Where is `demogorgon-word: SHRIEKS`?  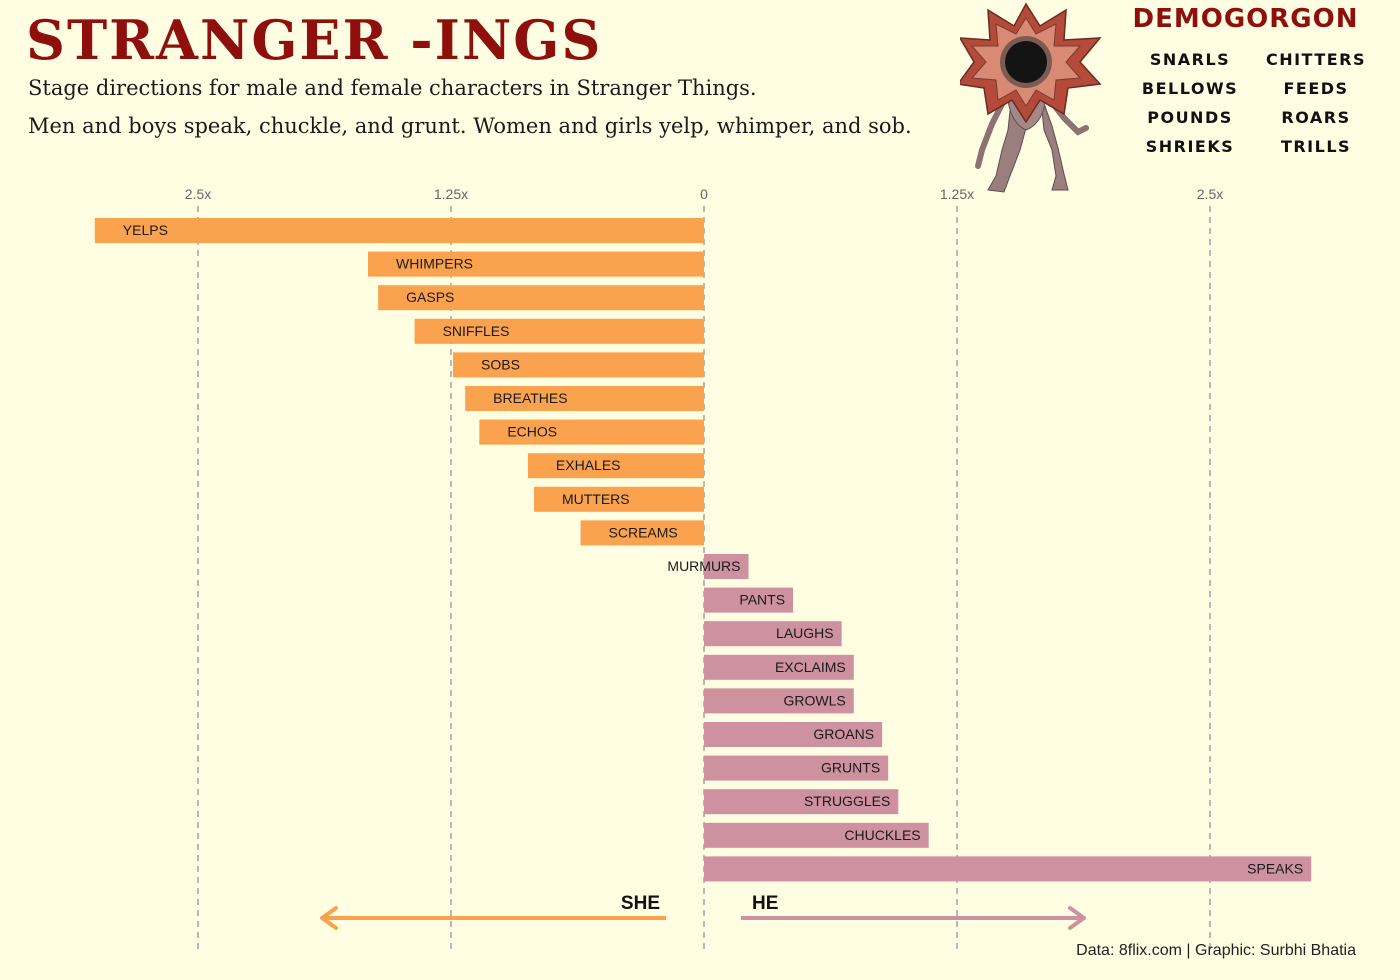
demogorgon-word: SHRIEKS is located at coordinates (1190, 146).